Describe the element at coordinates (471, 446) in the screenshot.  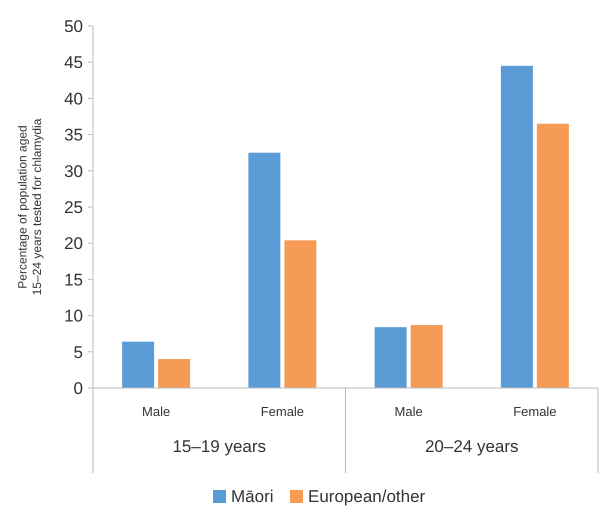
I see `text: 20–24 years` at that location.